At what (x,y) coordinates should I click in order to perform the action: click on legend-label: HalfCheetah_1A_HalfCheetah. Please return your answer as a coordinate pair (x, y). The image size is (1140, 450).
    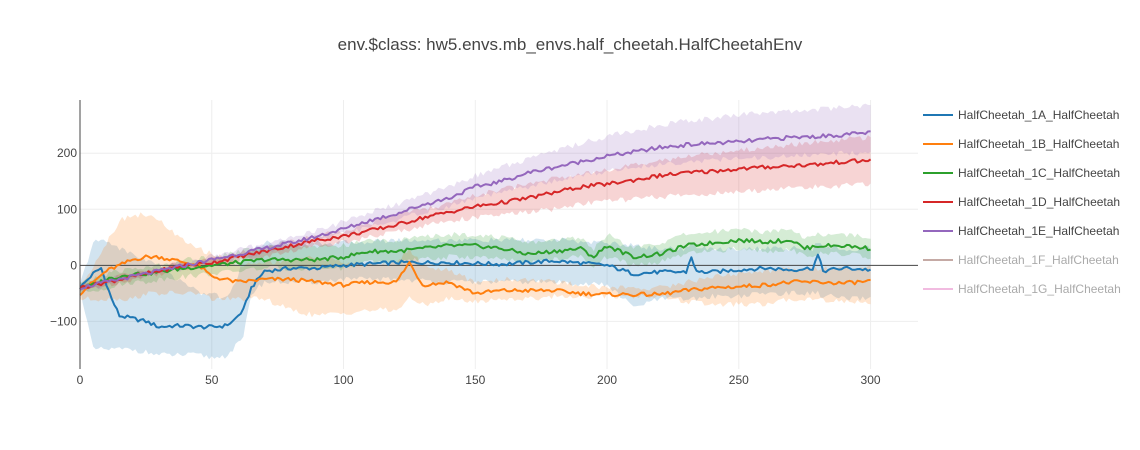
    Looking at the image, I should click on (1038, 115).